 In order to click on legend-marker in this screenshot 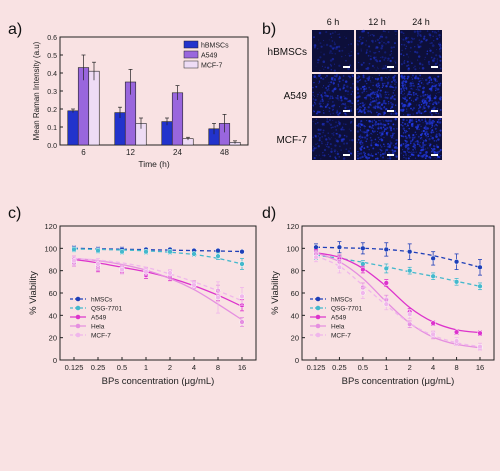, I will do `click(318, 326)`.